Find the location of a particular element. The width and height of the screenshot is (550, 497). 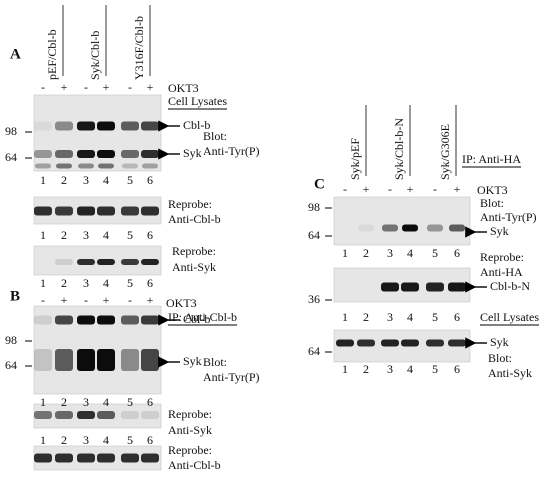

panel-label: A is located at coordinates (15, 54).